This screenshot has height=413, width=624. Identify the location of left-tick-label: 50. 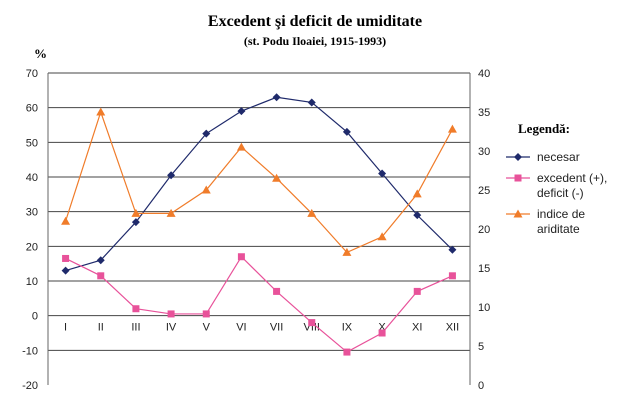
(32, 143).